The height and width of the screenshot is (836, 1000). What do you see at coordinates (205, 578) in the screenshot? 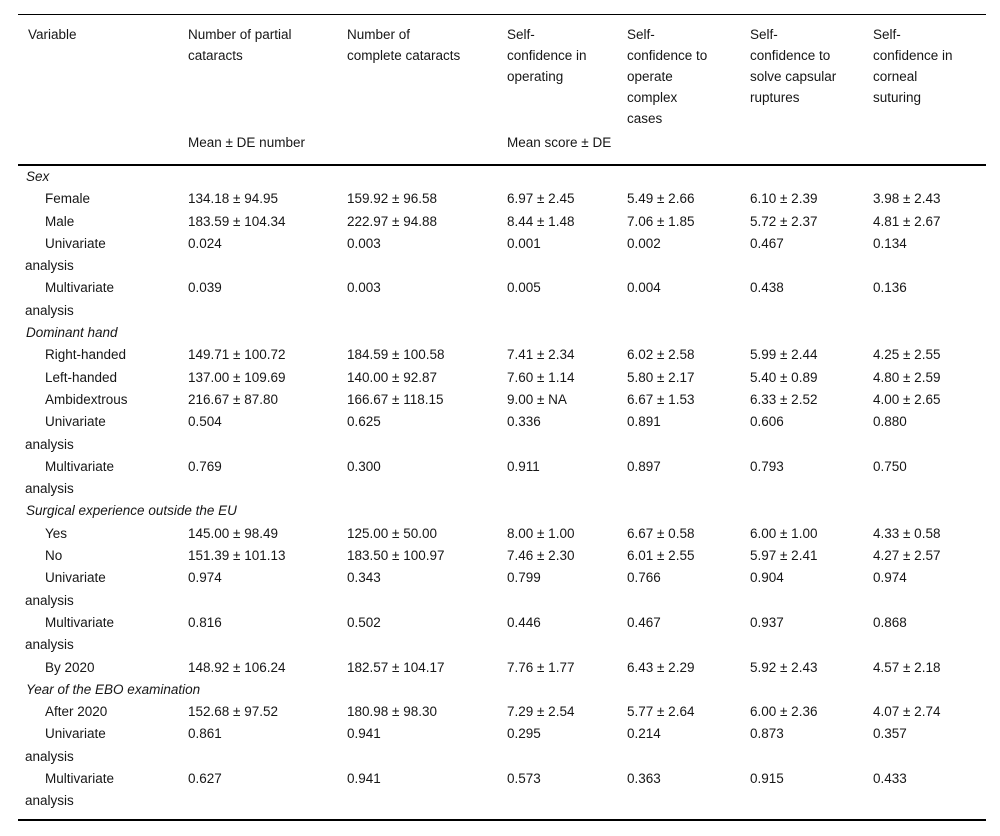
I see `cell-value: 0.974` at bounding box center [205, 578].